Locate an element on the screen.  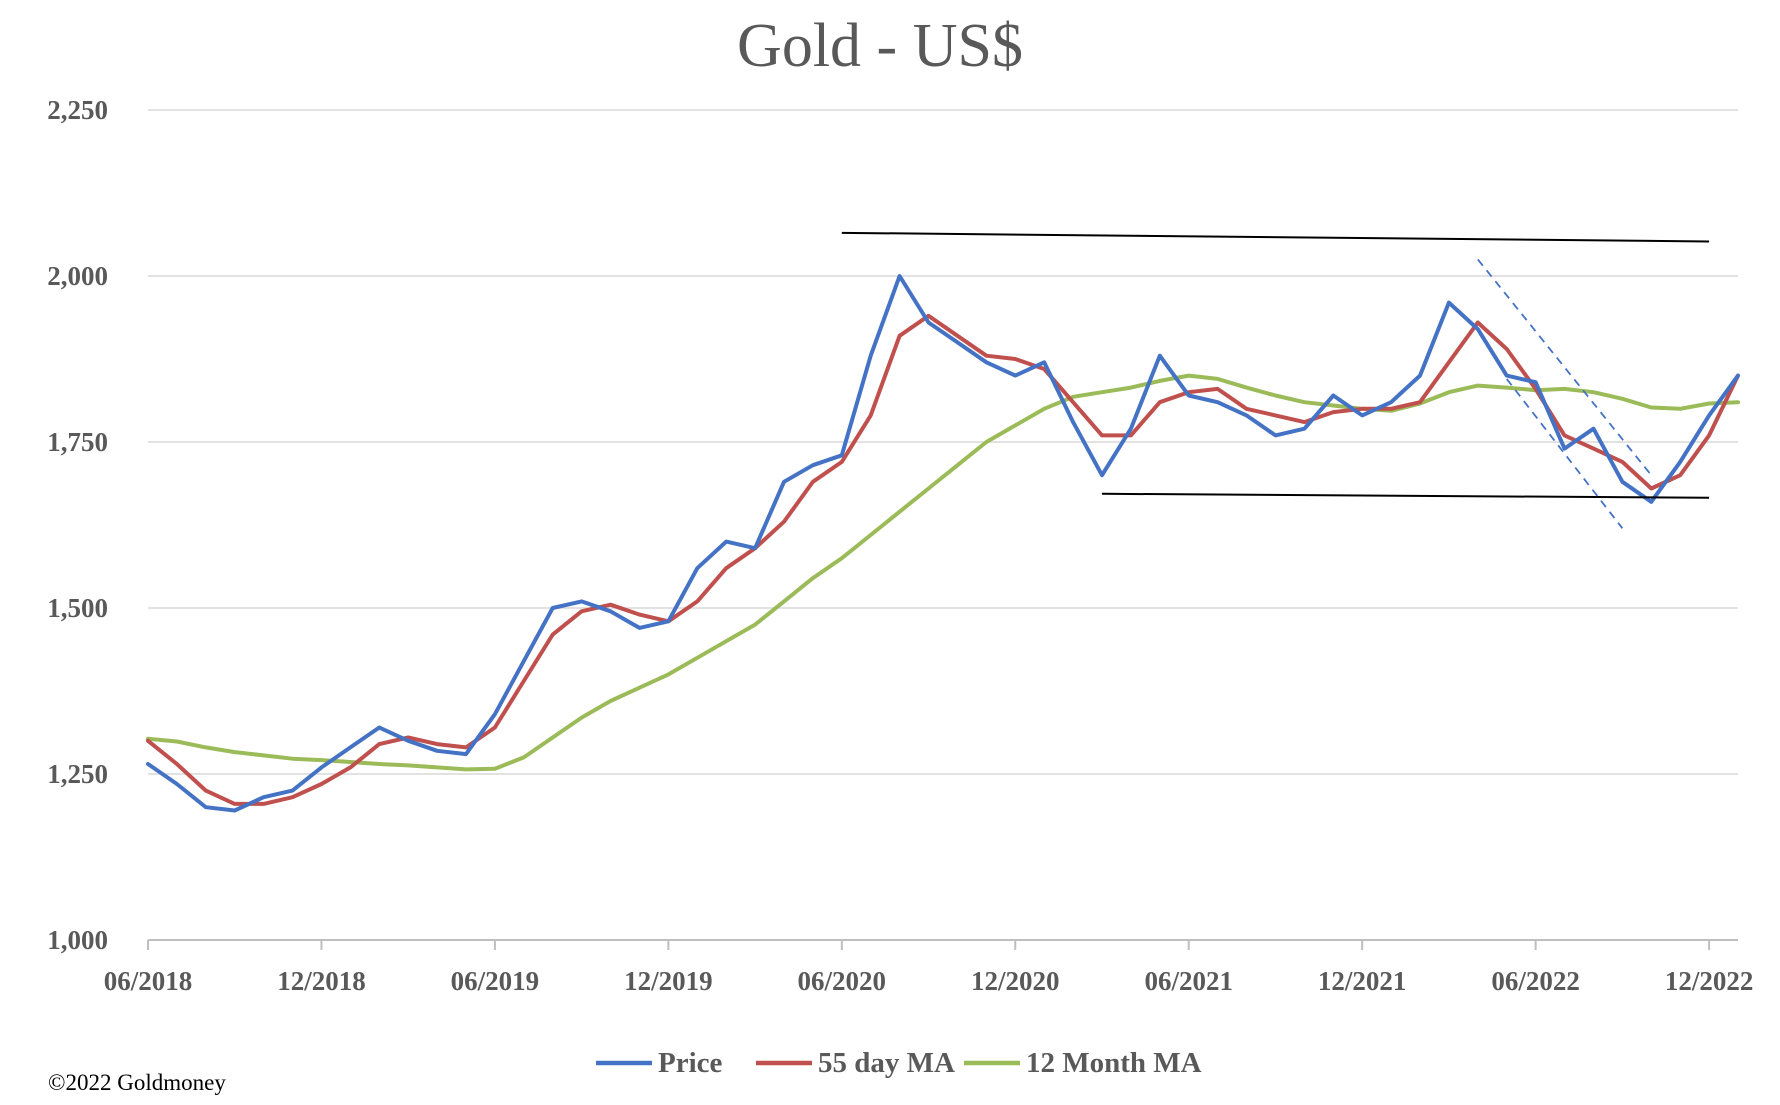
y-axis-ticks: 1,000 1,250 1,500 1,750 2,000 2,250 is located at coordinates (77, 525).